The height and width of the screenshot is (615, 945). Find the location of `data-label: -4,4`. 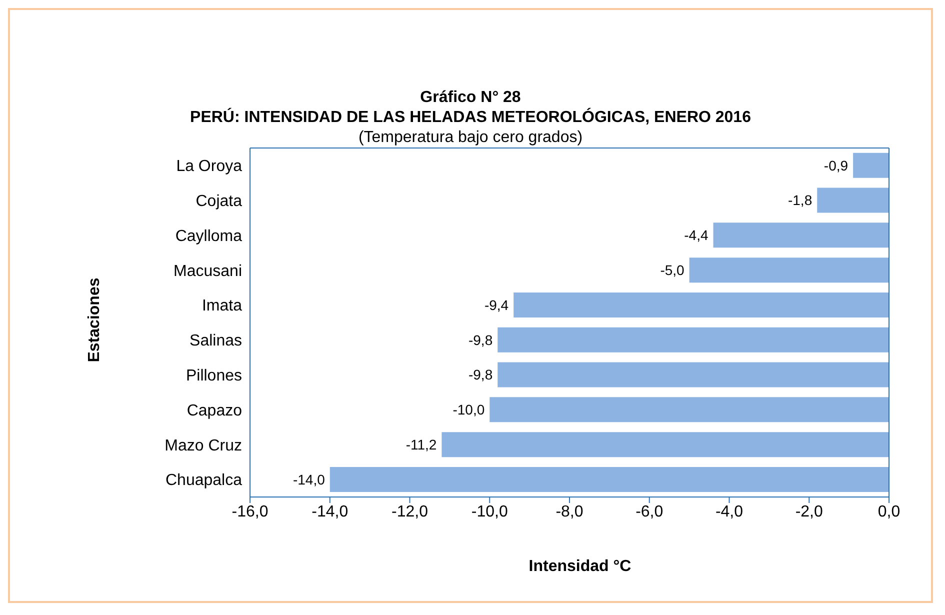

data-label: -4,4 is located at coordinates (696, 235).